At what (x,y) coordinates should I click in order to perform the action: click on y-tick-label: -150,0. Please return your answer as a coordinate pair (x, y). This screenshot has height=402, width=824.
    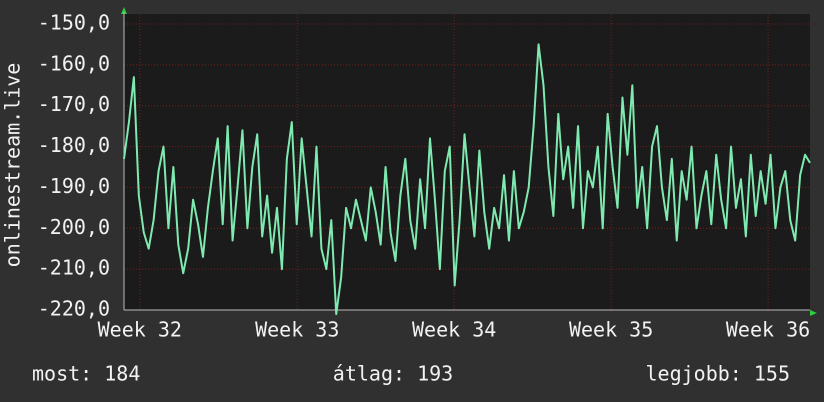
    Looking at the image, I should click on (74, 23).